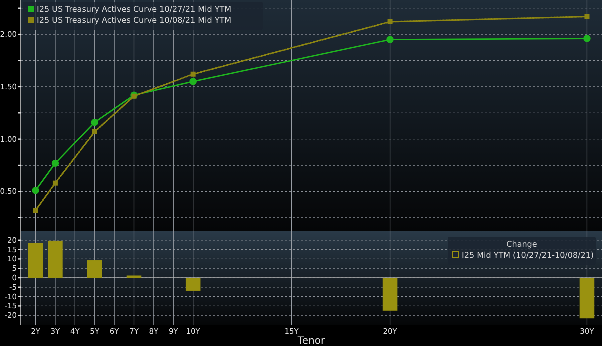  Describe the element at coordinates (528, 255) in the screenshot. I see `legend-label: I25 Mid YTM (10/27/21-10/08/21)` at that location.